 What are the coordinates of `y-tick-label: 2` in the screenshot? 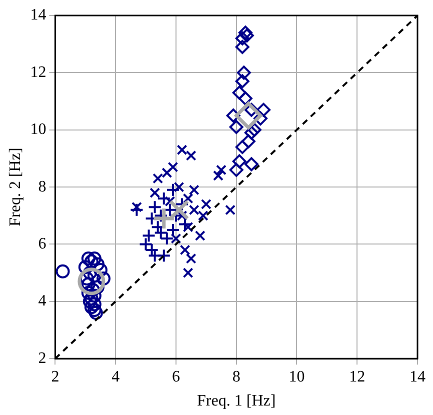 It's located at (42, 358).